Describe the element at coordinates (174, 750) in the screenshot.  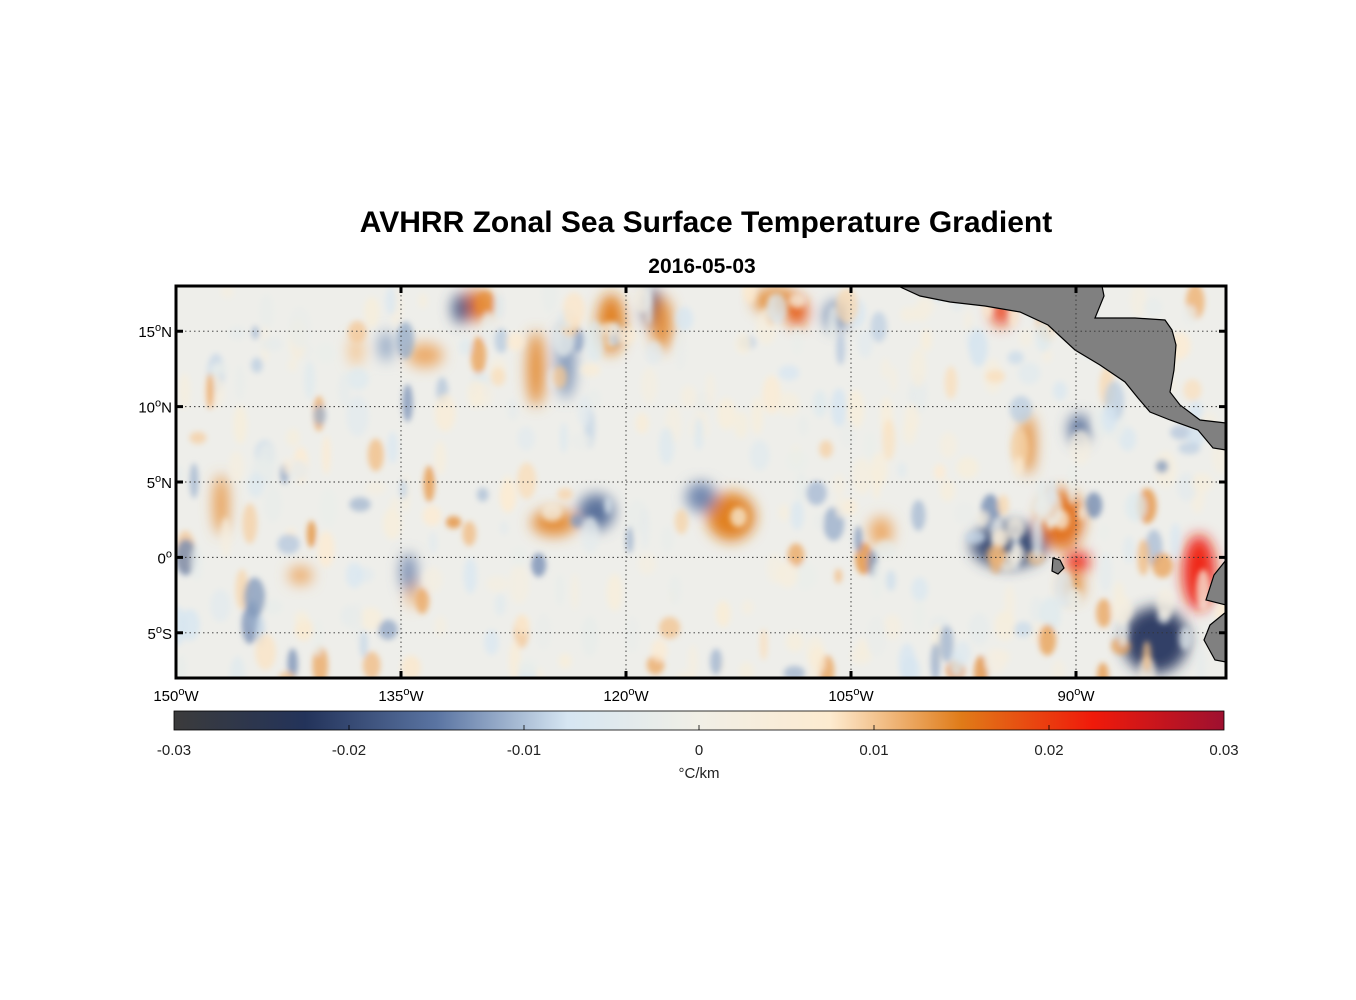
I see `colorbar-tick-label: -0.03` at that location.